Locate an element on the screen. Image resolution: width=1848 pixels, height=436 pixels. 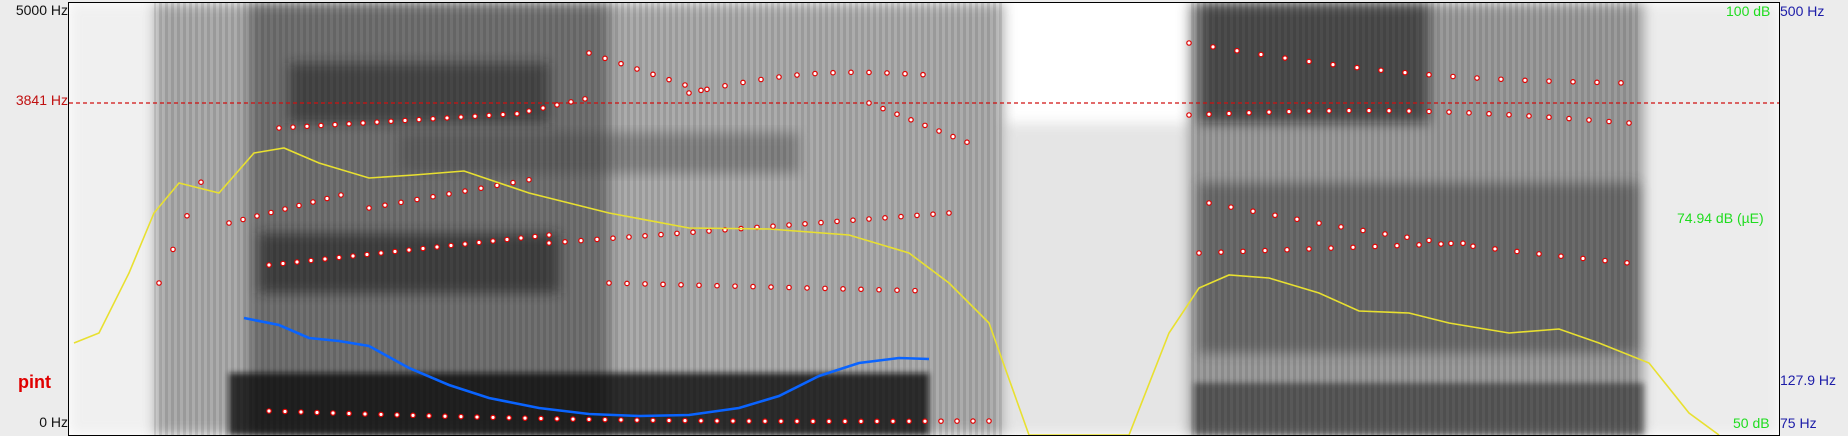
pitch-axis-bottom-label: 75 Hz is located at coordinates (1798, 423).